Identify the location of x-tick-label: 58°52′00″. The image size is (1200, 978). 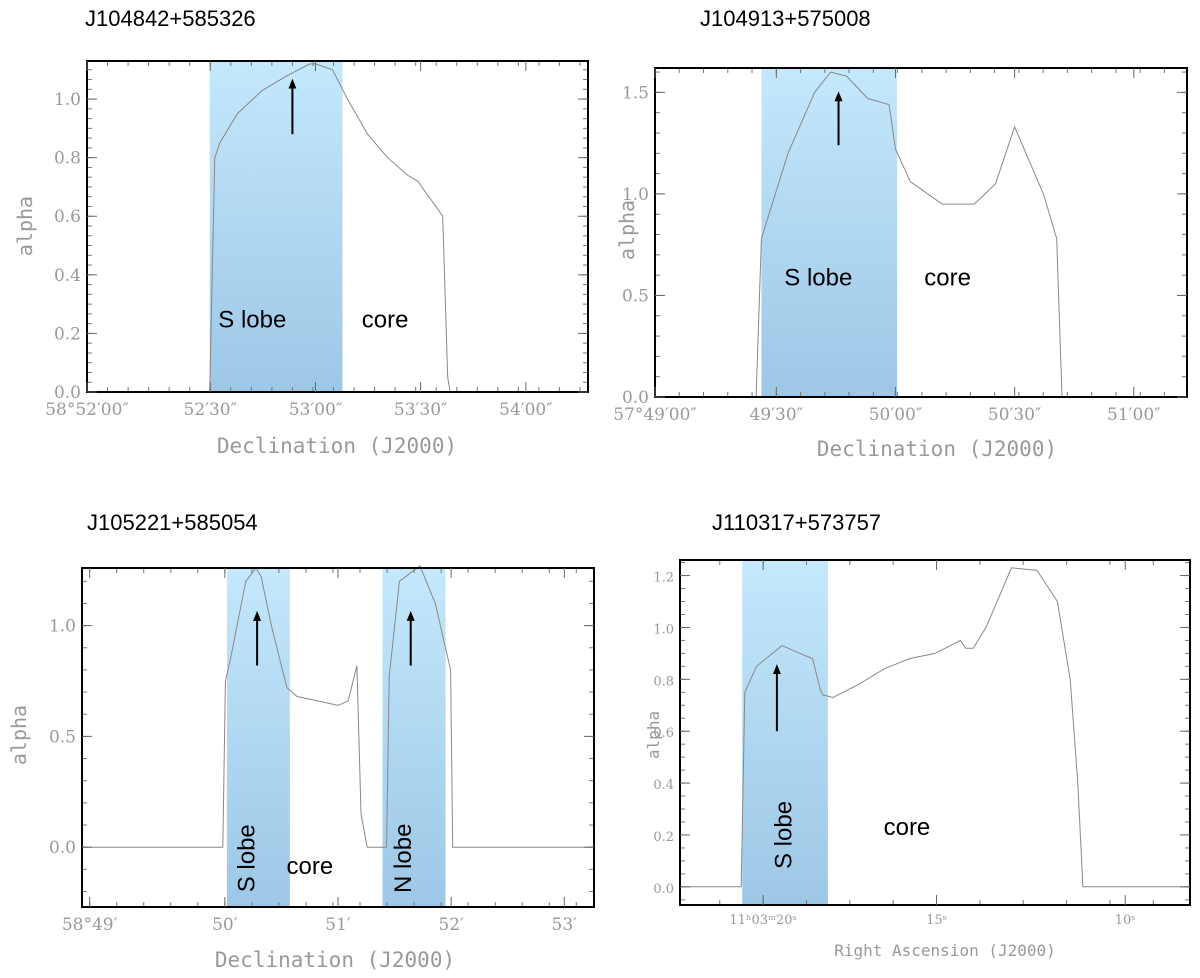
(87, 410).